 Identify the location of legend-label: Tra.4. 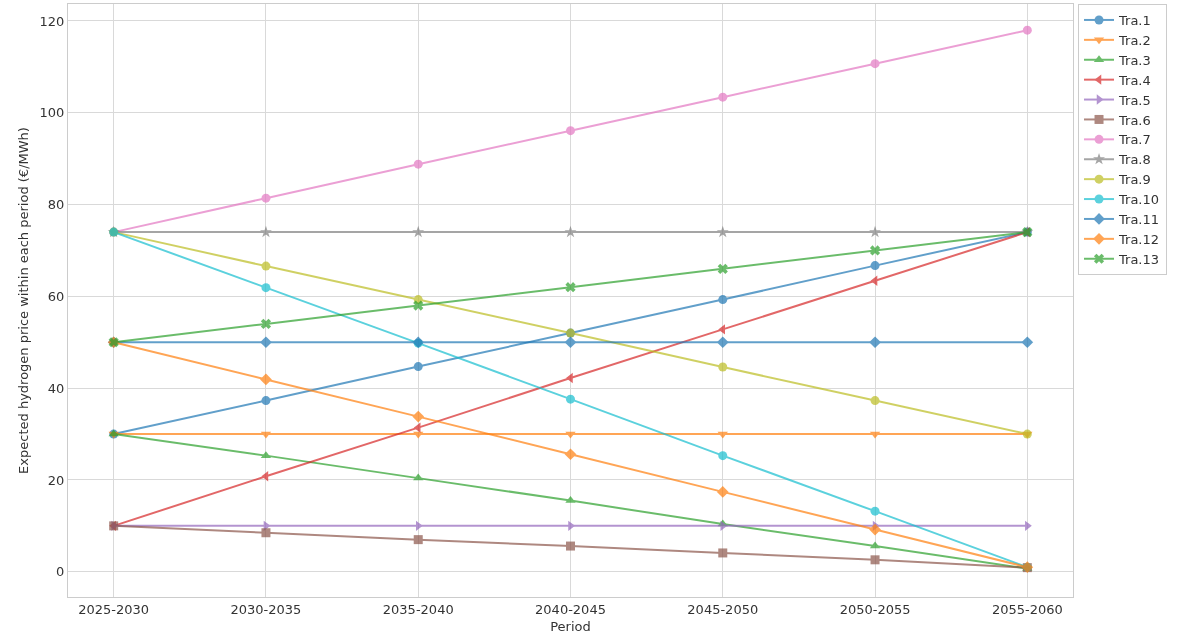
(1134, 80).